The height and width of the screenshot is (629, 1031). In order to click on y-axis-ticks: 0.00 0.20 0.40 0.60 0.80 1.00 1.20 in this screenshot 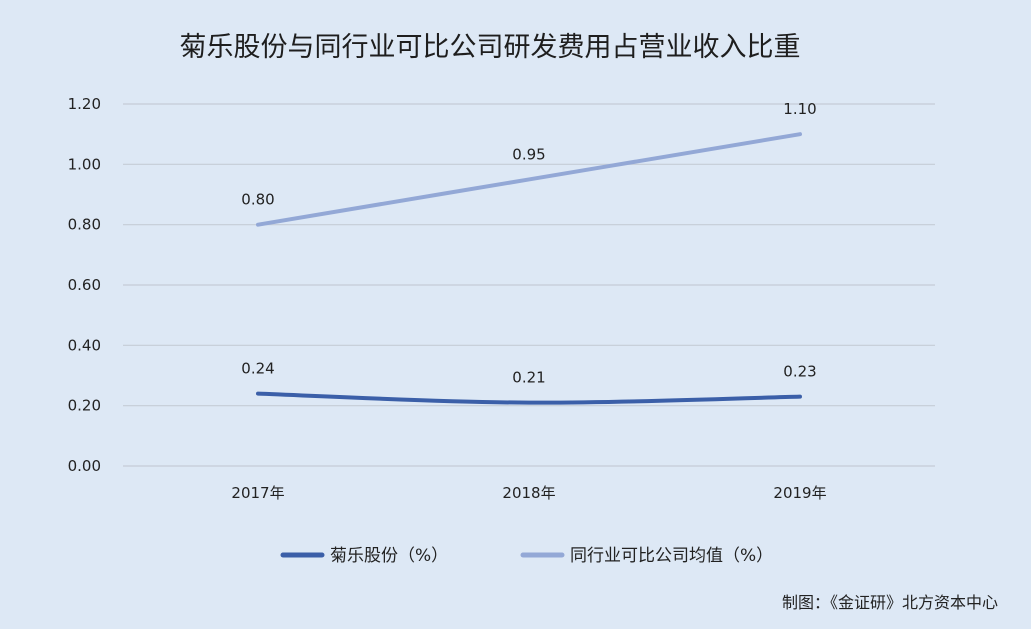, I will do `click(84, 285)`.